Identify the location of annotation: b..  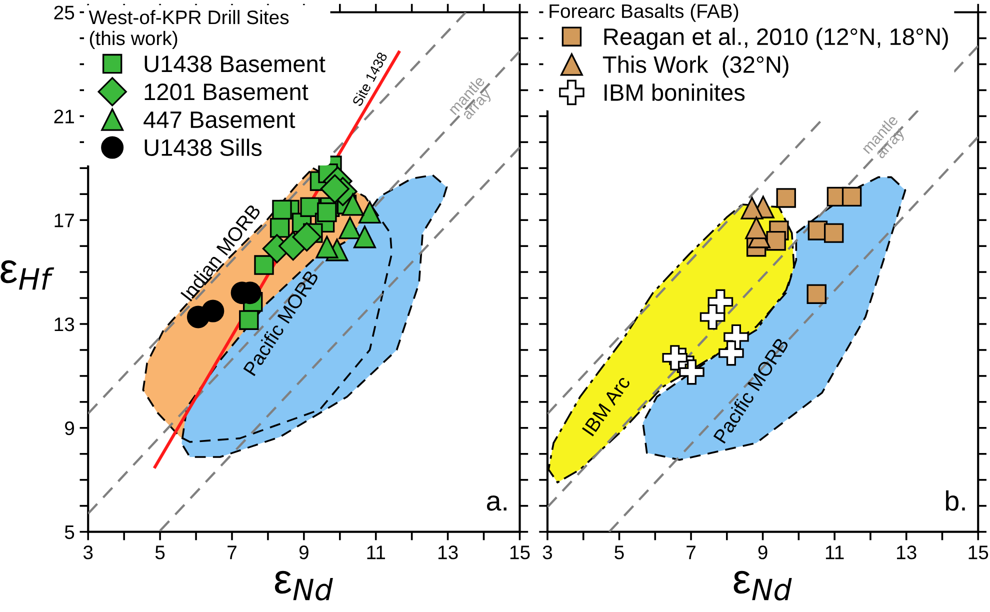
(955, 500).